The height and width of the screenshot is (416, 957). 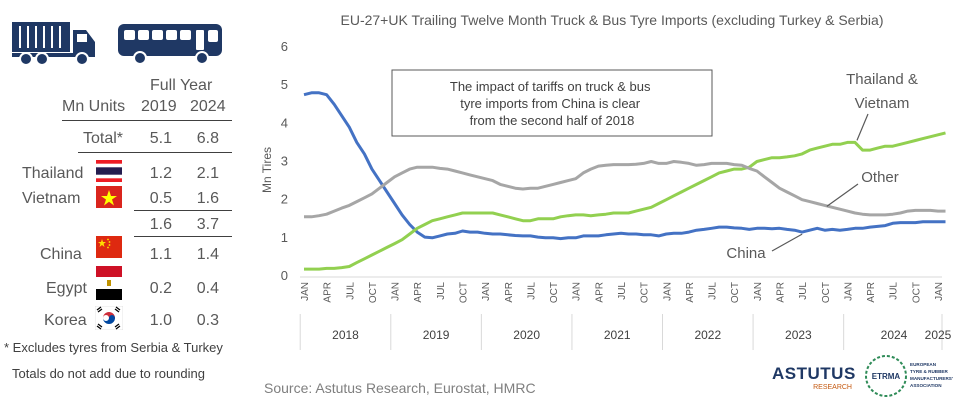 I want to click on header-2019: 2019, so click(x=159, y=106).